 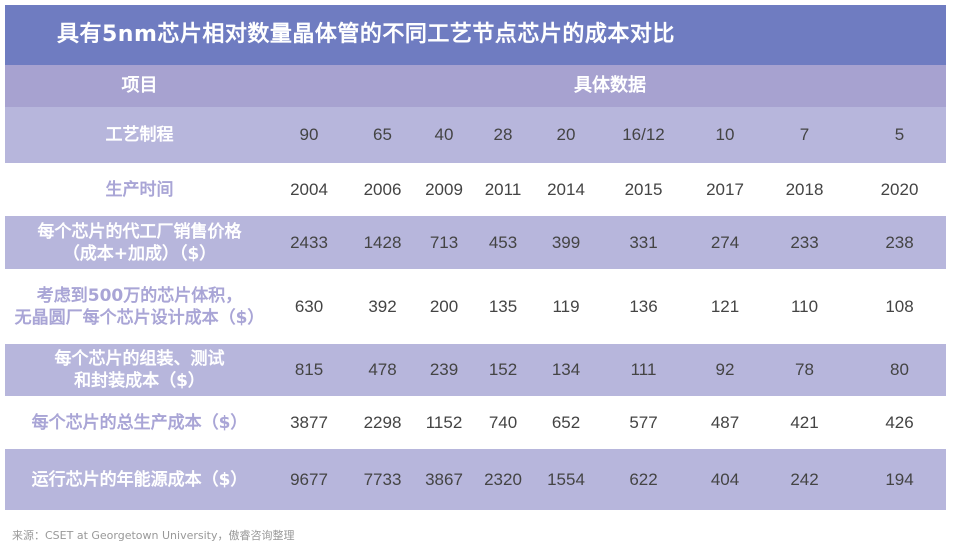 What do you see at coordinates (643, 479) in the screenshot?
I see `cell-value: 622` at bounding box center [643, 479].